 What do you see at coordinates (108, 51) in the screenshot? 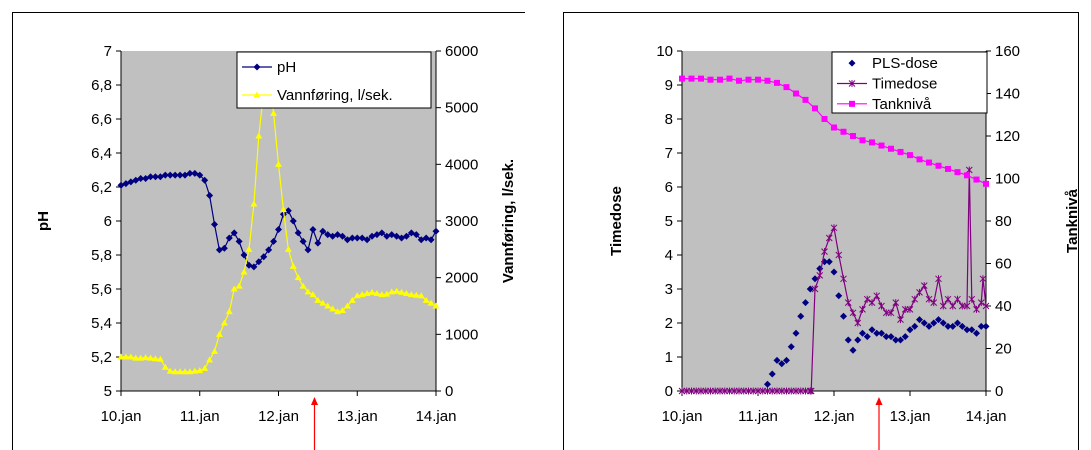
I see `y-tick-label: 7` at bounding box center [108, 51].